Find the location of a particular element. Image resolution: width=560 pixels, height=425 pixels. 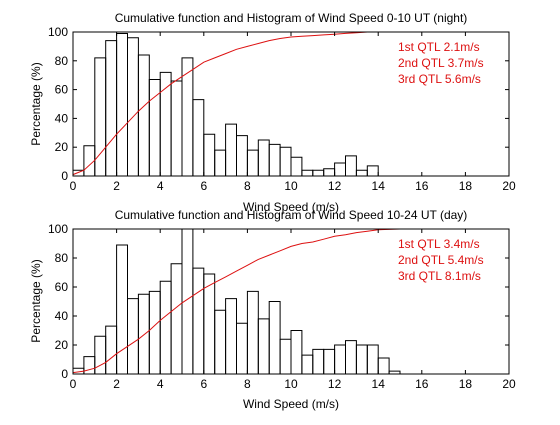

night-chart-xlabel: Wind Speed (m/s) is located at coordinates (291, 207).